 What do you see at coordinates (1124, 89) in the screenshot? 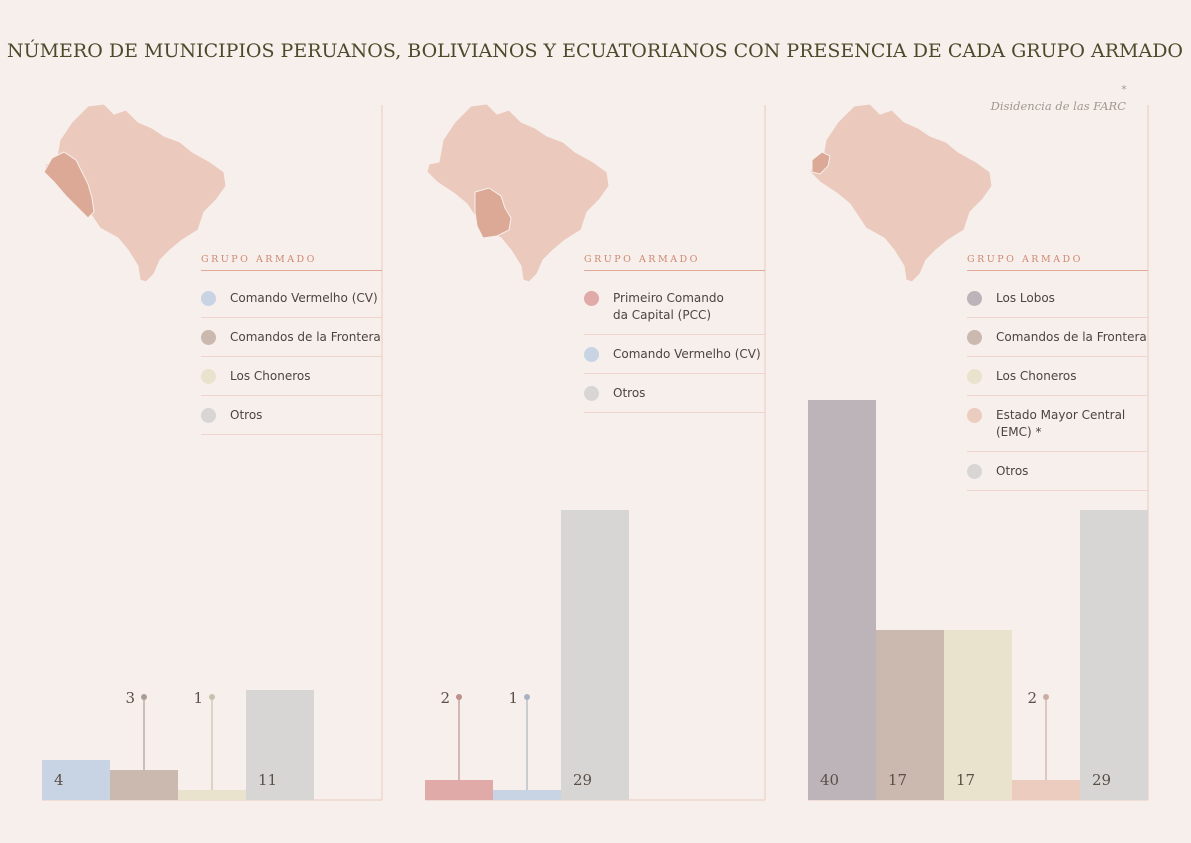
I see `note-symbol: *` at bounding box center [1124, 89].